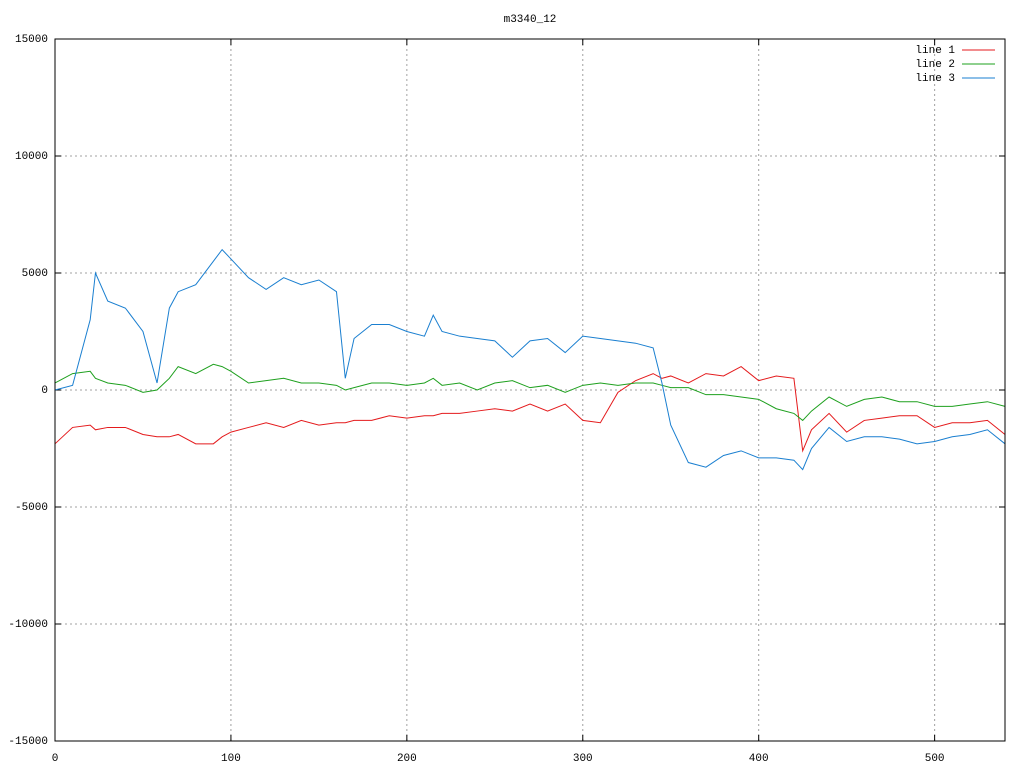  I want to click on y-tick-label: -5000, so click(31, 508).